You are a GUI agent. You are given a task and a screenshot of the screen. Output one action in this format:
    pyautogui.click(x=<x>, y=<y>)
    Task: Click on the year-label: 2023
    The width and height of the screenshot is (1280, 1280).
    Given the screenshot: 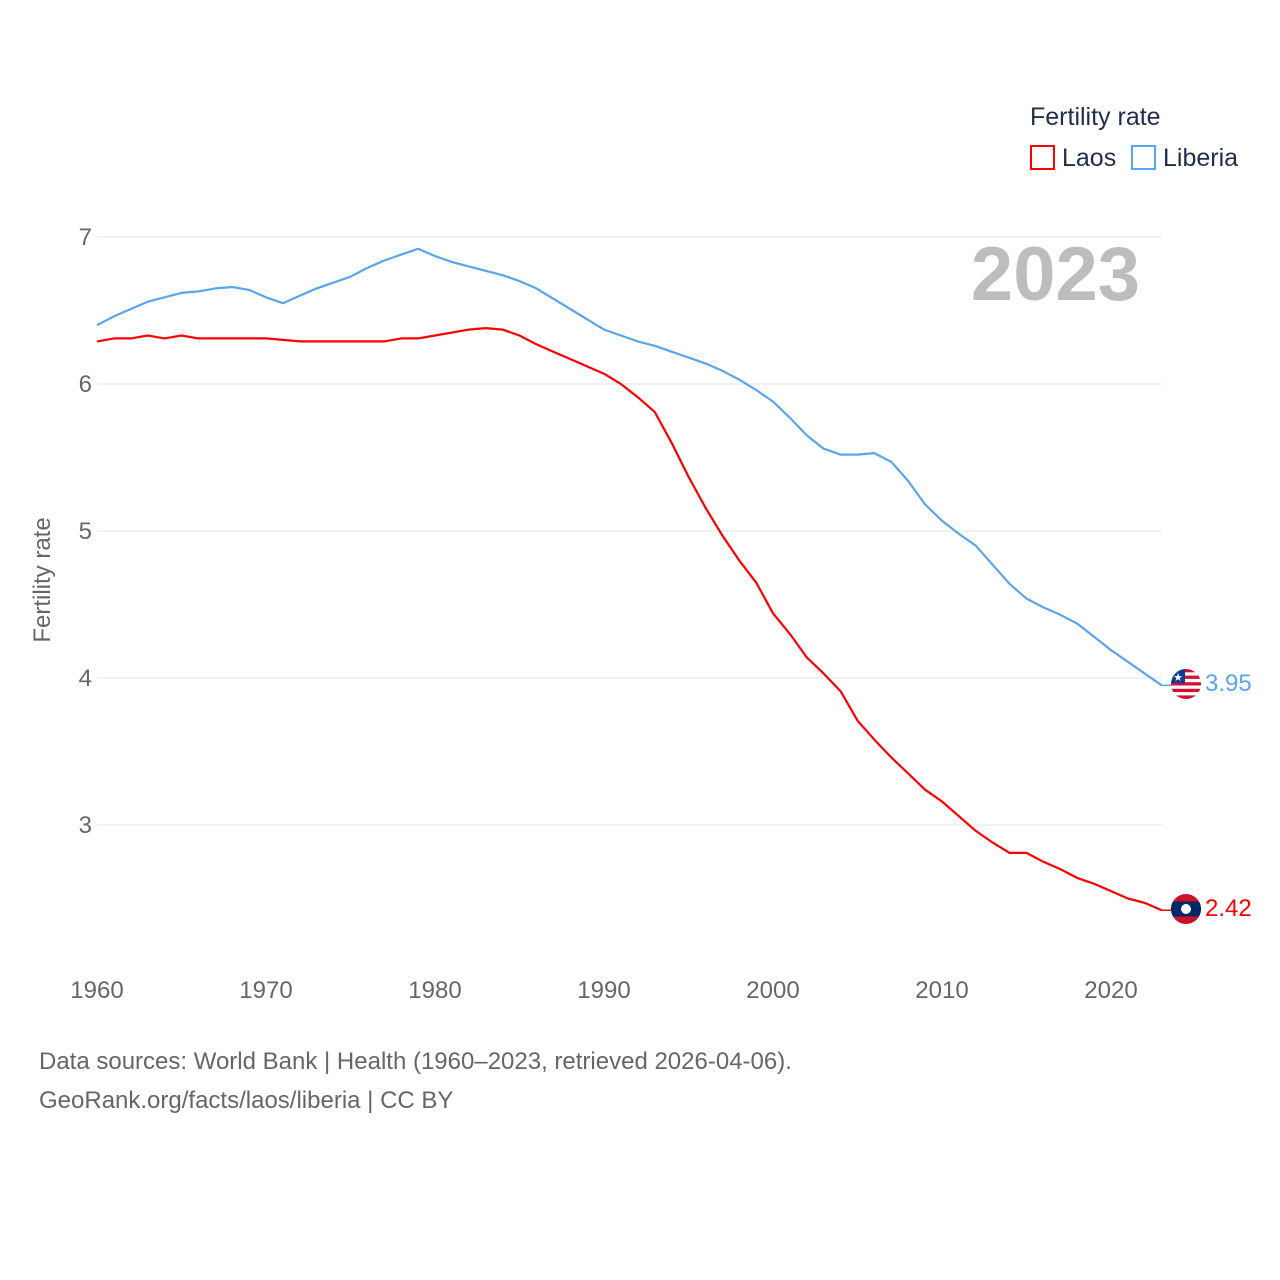 What is the action you would take?
    pyautogui.click(x=1055, y=274)
    